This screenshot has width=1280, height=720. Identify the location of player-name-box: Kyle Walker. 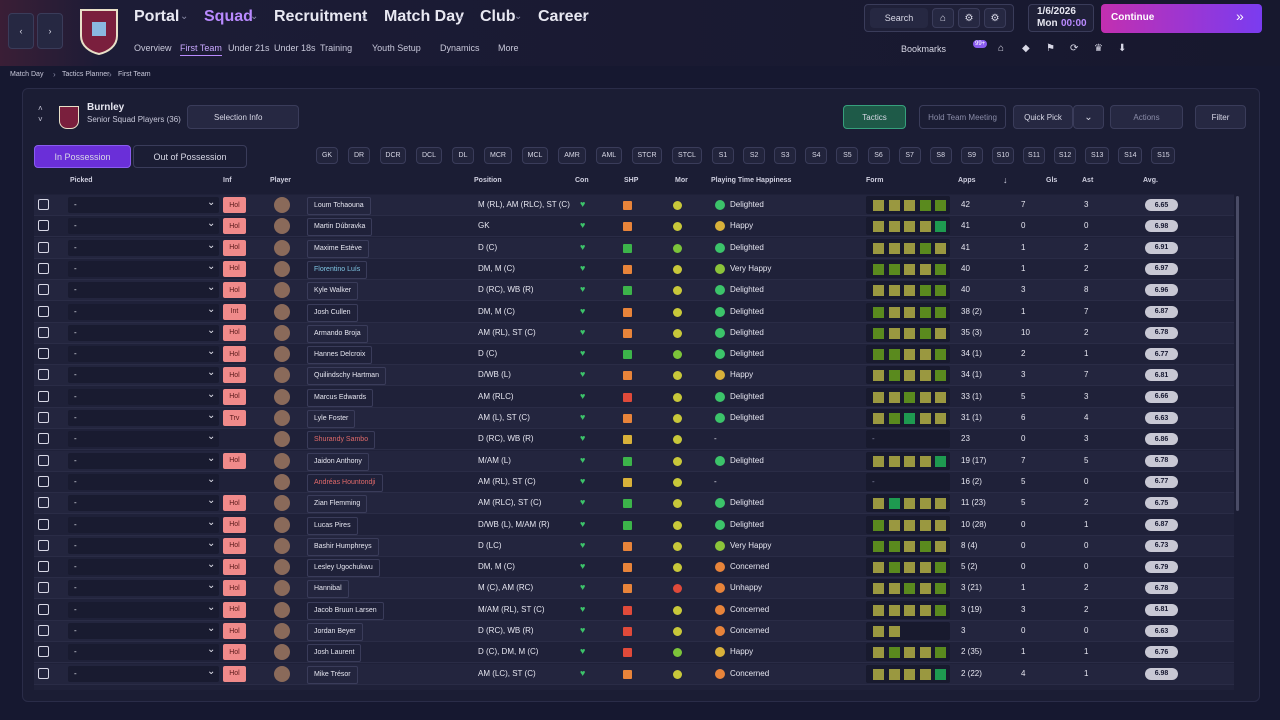
(333, 291).